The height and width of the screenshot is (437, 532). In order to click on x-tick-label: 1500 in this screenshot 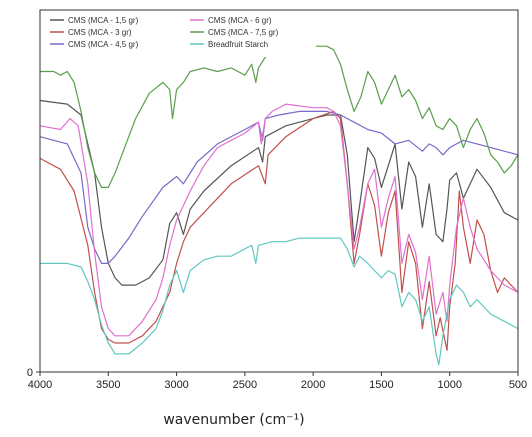, I will do `click(381, 385)`.